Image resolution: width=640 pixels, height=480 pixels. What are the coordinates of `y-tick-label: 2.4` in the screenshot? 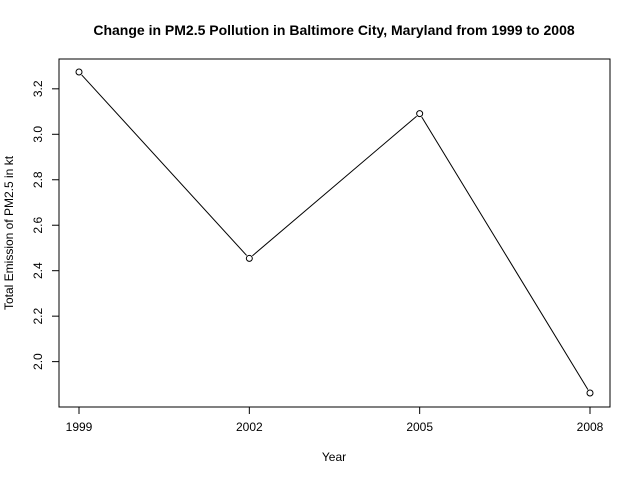 It's located at (38, 270).